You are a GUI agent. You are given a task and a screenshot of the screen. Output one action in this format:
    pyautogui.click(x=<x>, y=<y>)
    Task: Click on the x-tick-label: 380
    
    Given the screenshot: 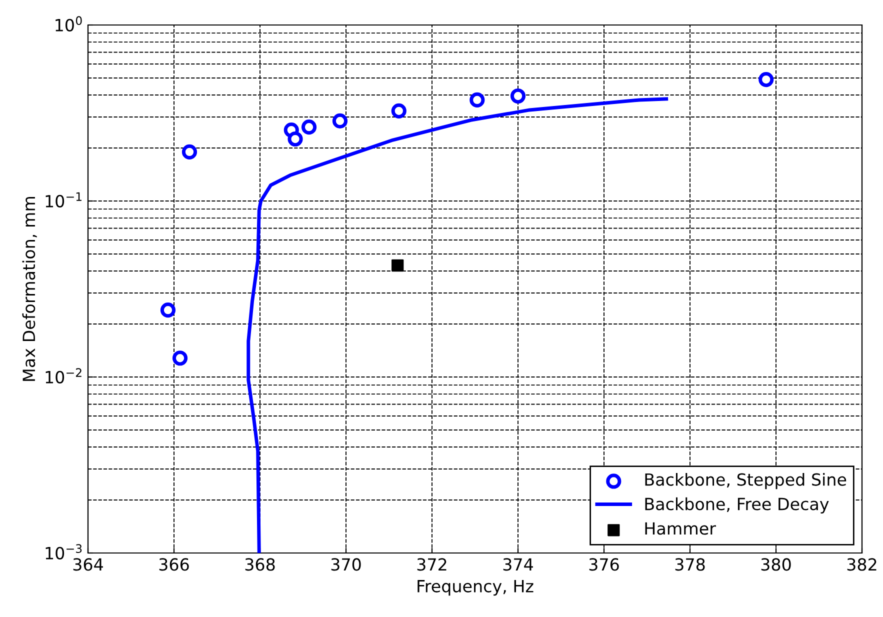 What is the action you would take?
    pyautogui.click(x=776, y=564)
    